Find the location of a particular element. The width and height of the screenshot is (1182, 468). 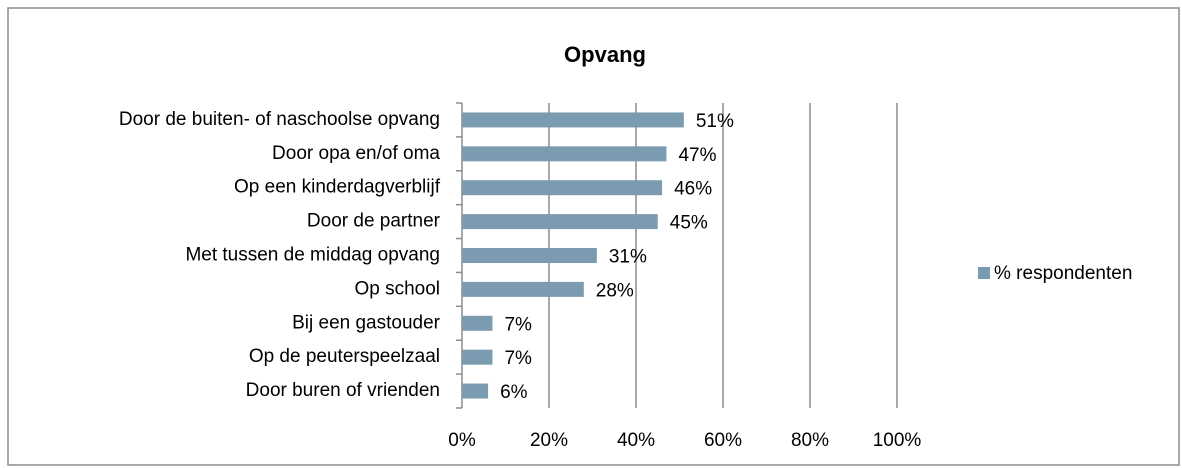

x-tick-label: 80% is located at coordinates (810, 440).